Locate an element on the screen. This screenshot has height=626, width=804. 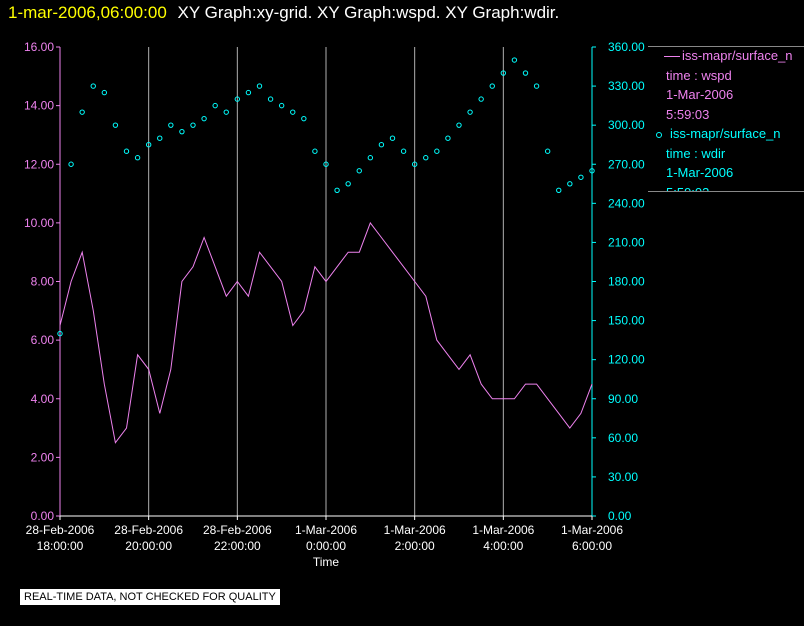
legend-series-wspd-name: iss-mapr/surface_n is located at coordinates (737, 55).